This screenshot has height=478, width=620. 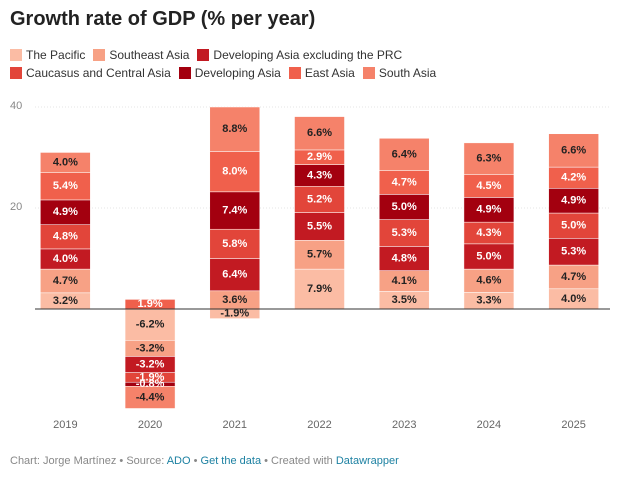 I want to click on legend-item: South Asia, so click(x=399, y=73).